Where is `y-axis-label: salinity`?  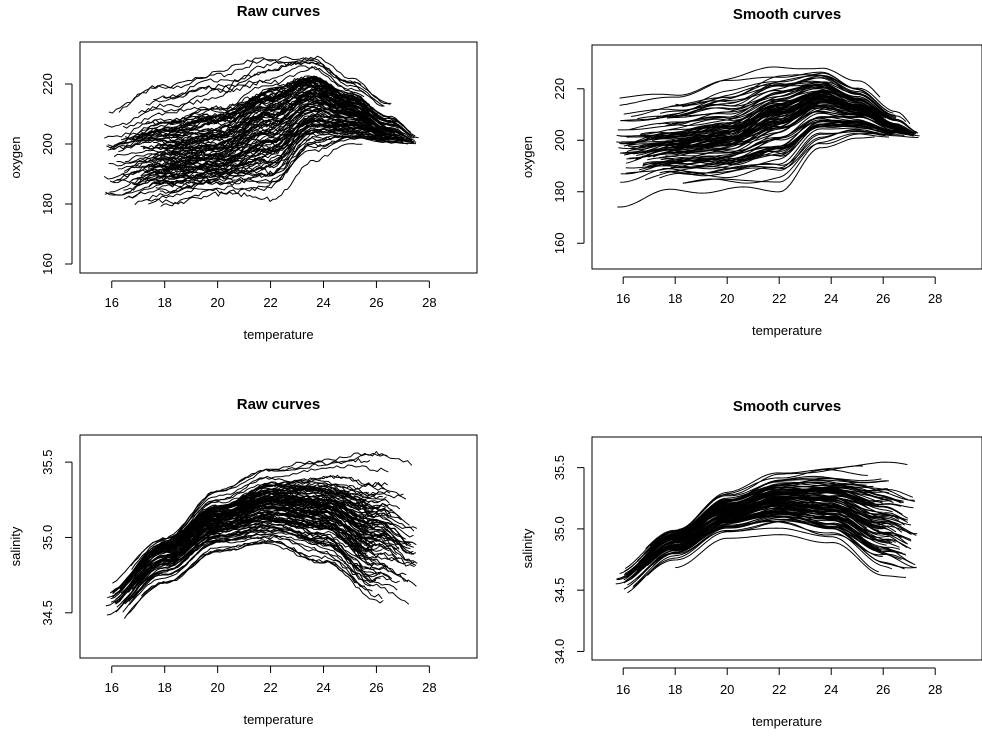 y-axis-label: salinity is located at coordinates (527, 548).